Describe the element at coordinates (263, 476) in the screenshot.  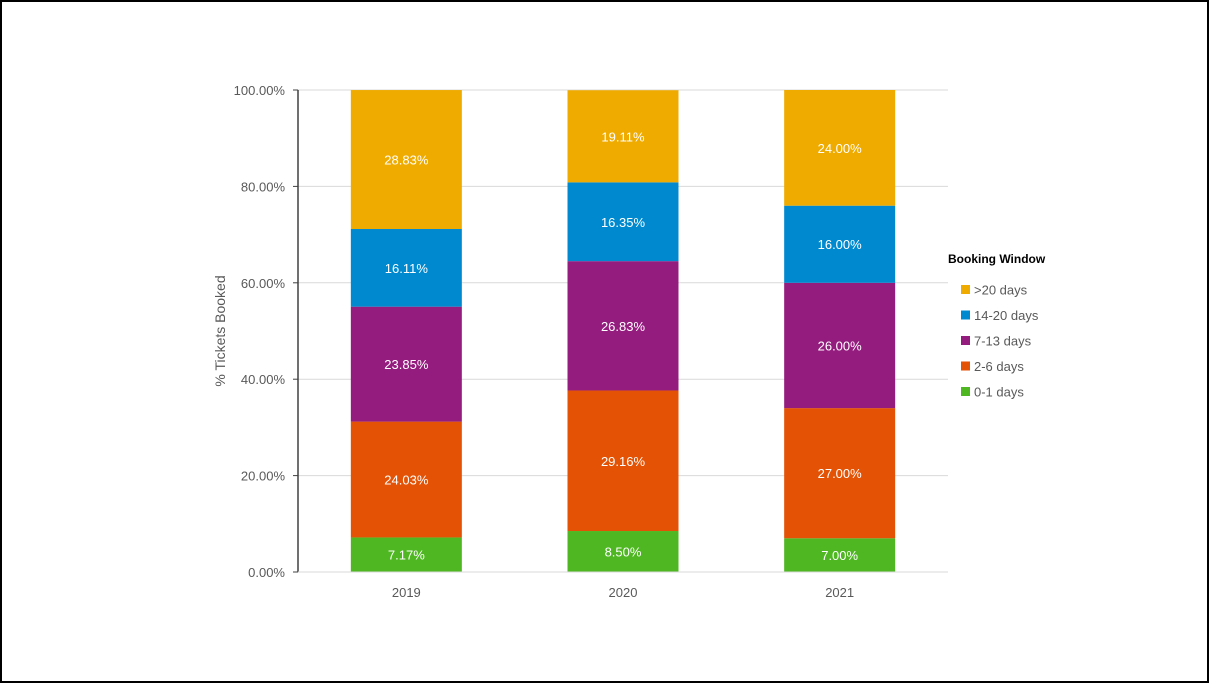
I see `y-tick-label: 20.00%` at that location.